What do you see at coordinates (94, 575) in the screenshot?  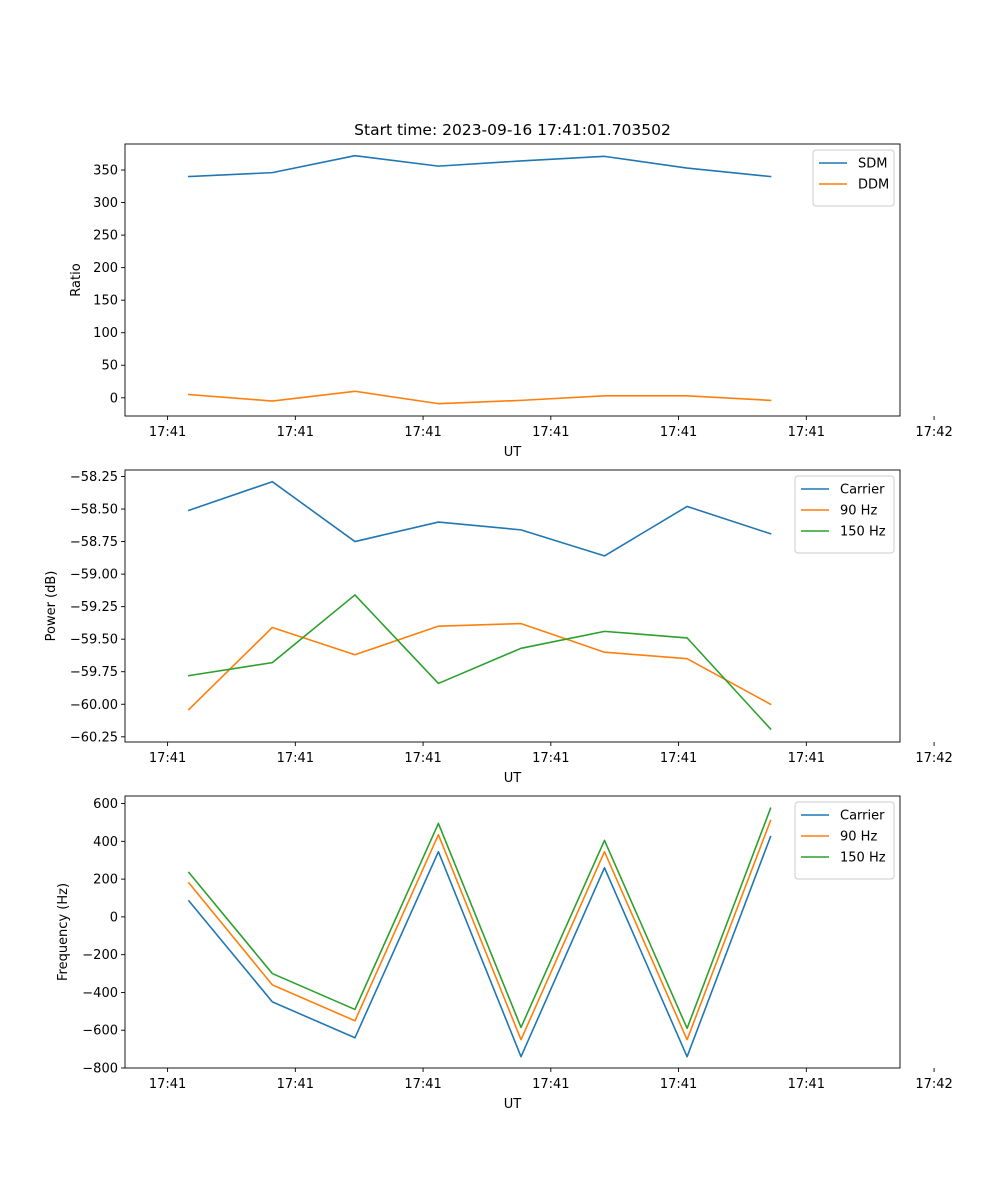 I see `y-tick-label: −59.00` at bounding box center [94, 575].